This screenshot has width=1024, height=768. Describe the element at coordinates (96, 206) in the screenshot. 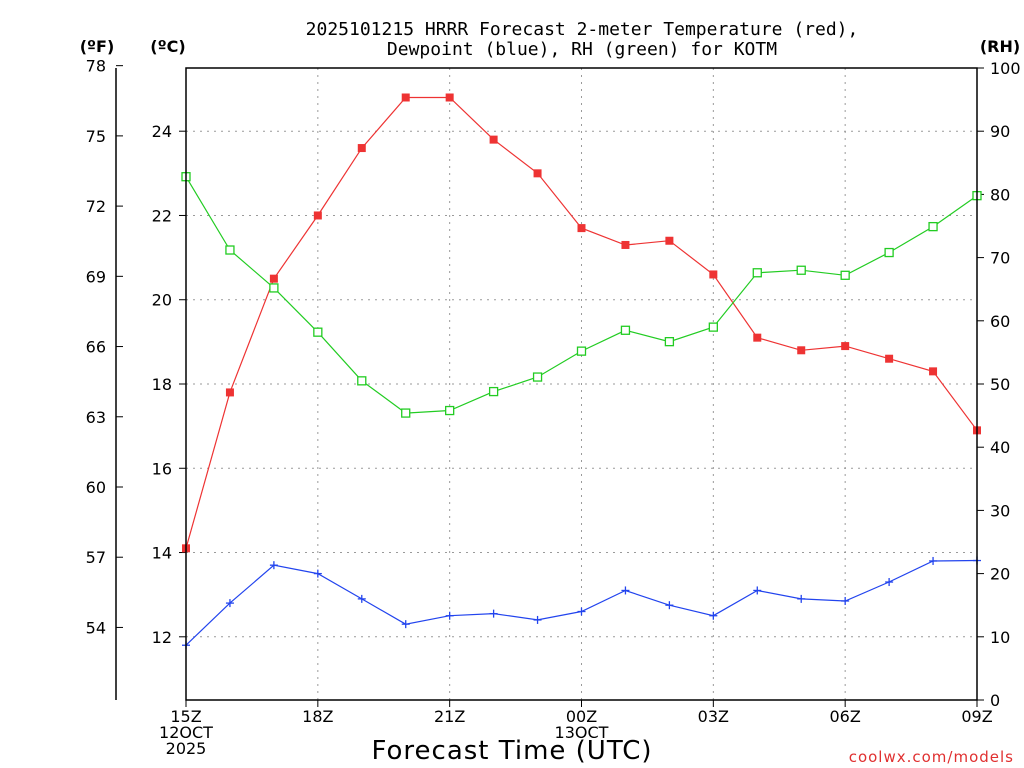

I see `fahrenheit-tick-label: 72` at that location.